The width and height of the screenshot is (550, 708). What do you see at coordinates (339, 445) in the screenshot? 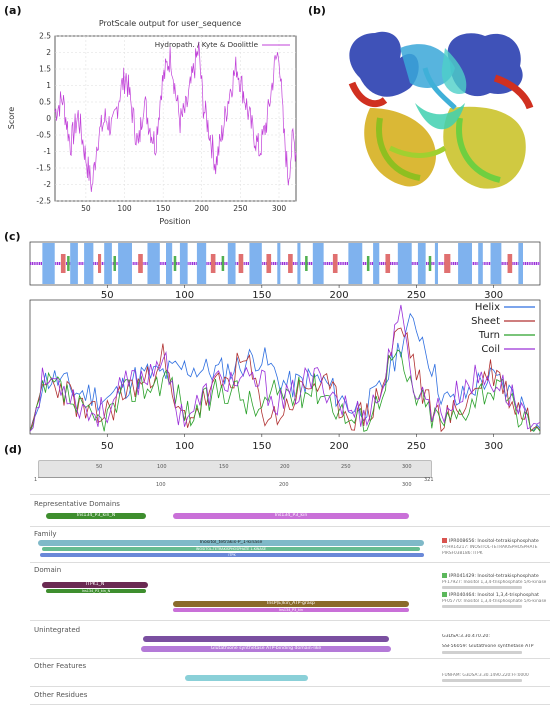
I see `ss-profile-x-tick: 200` at bounding box center [339, 445].